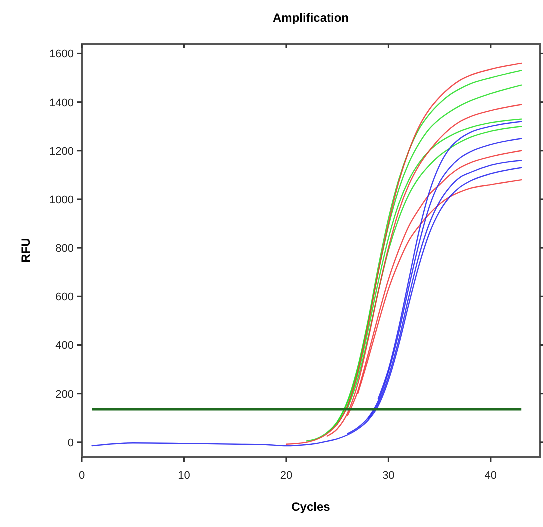 The width and height of the screenshot is (543, 527). What do you see at coordinates (62, 54) in the screenshot?
I see `y-tick-label: 1600` at bounding box center [62, 54].